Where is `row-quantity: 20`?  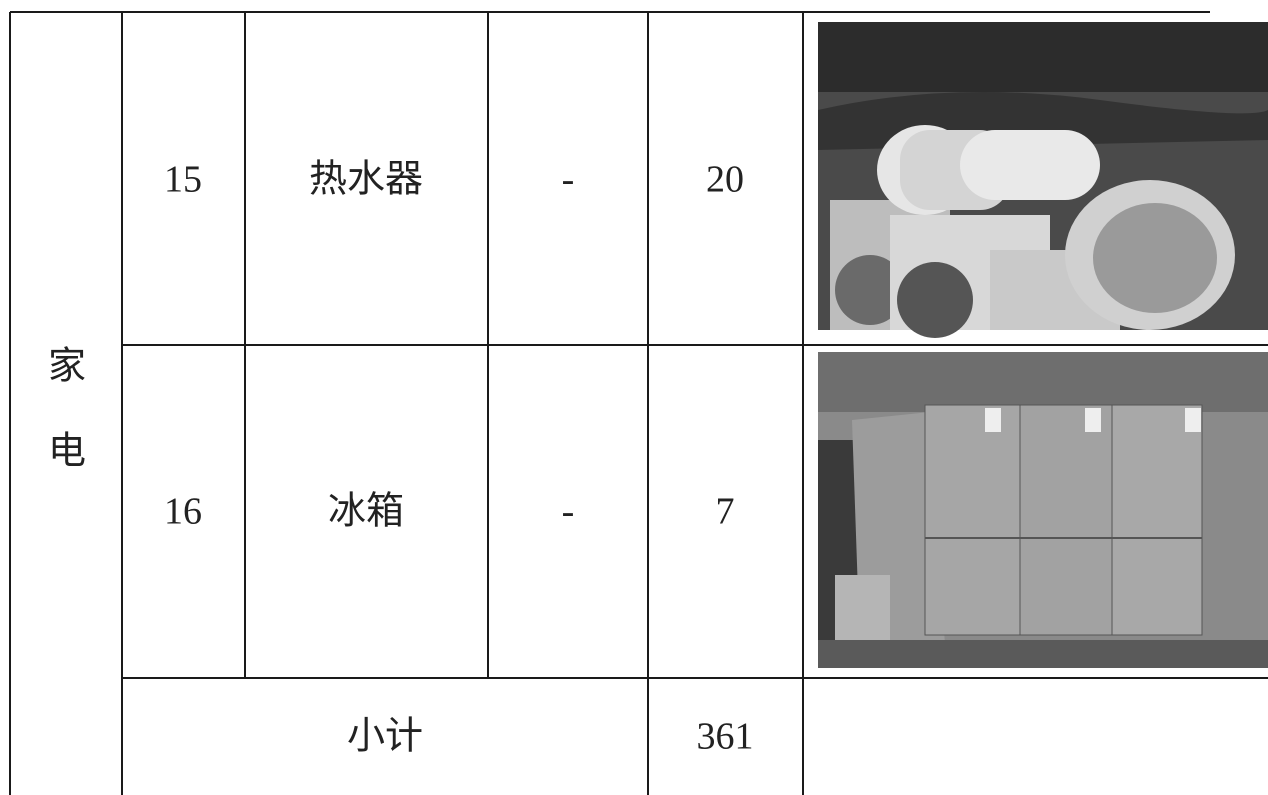
row-quantity: 20 is located at coordinates (725, 180).